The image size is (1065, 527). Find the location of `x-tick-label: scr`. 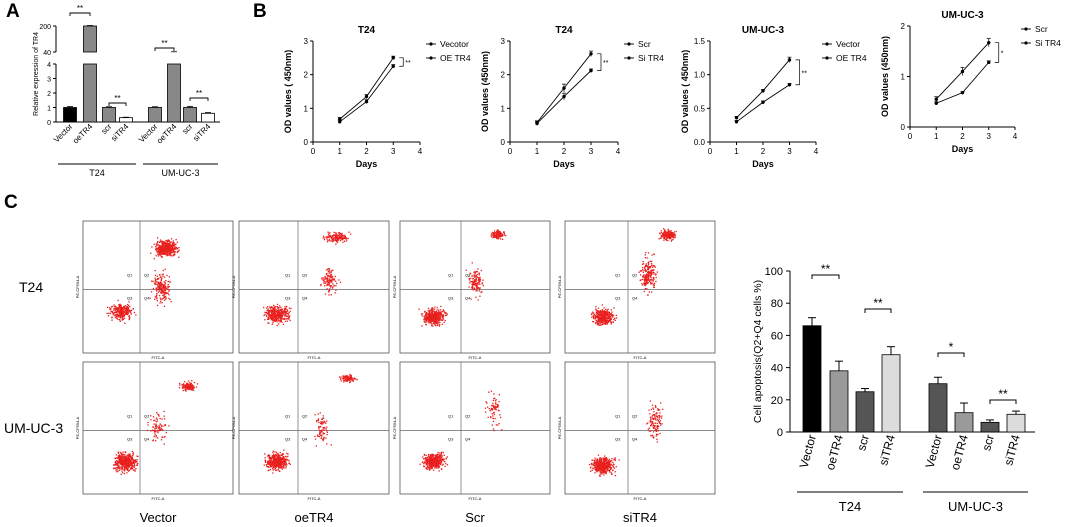

x-tick-label: scr is located at coordinates (188, 129).